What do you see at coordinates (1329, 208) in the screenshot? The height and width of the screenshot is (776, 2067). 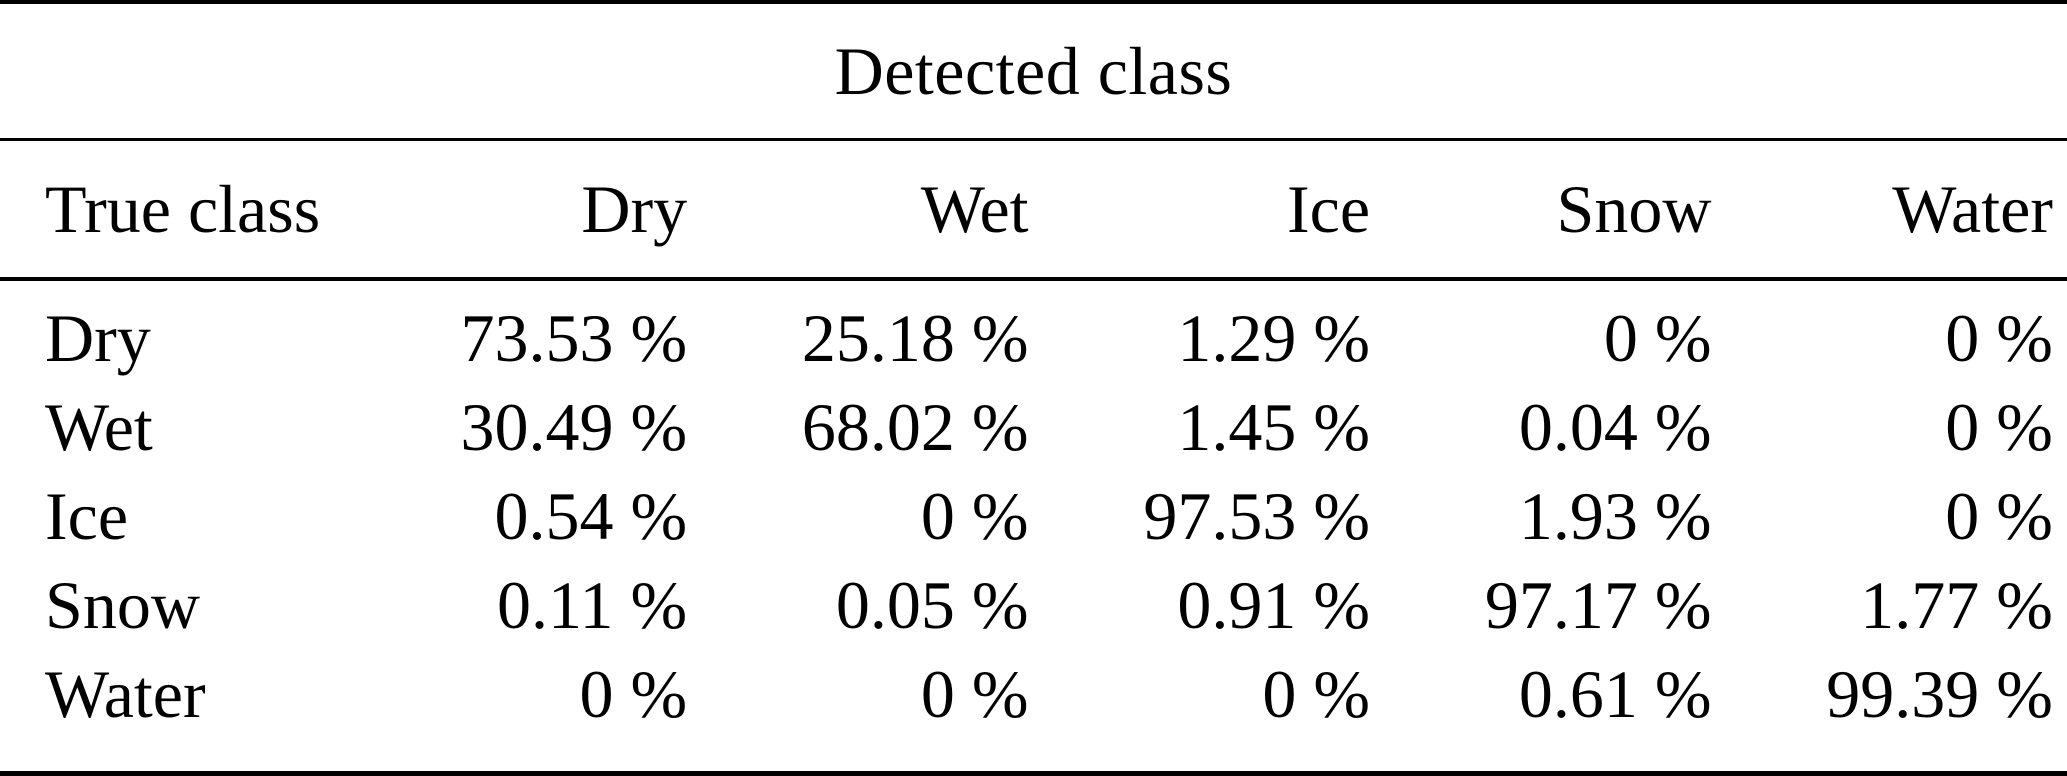 I see `column-header-ice: Ice` at bounding box center [1329, 208].